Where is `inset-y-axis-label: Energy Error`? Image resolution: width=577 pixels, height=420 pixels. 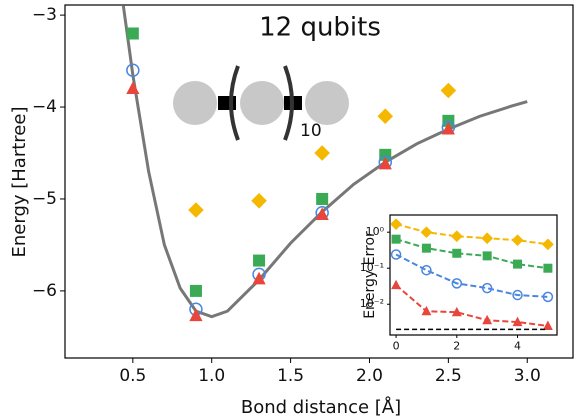 inset-y-axis-label: Energy Error is located at coordinates (370, 275).